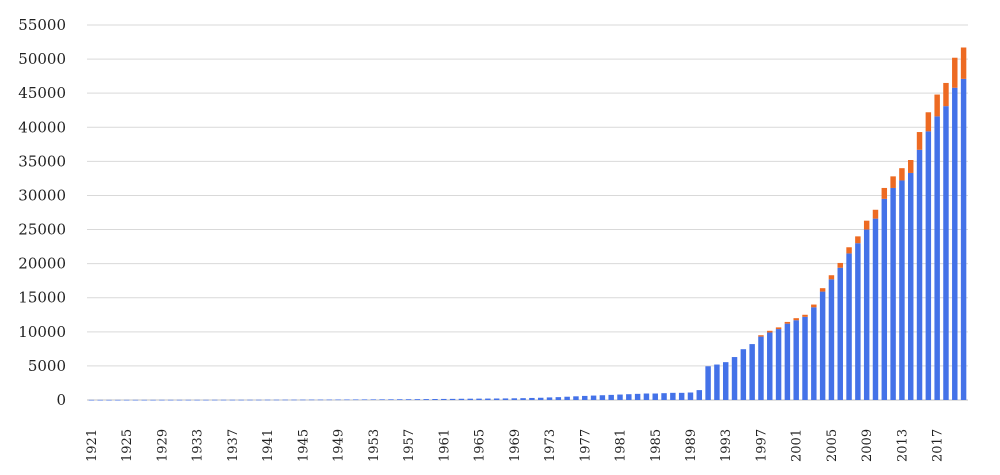 This screenshot has height=475, width=1000. What do you see at coordinates (840, 333) in the screenshot?
I see `bar-segment-series-1-2006` at bounding box center [840, 333].